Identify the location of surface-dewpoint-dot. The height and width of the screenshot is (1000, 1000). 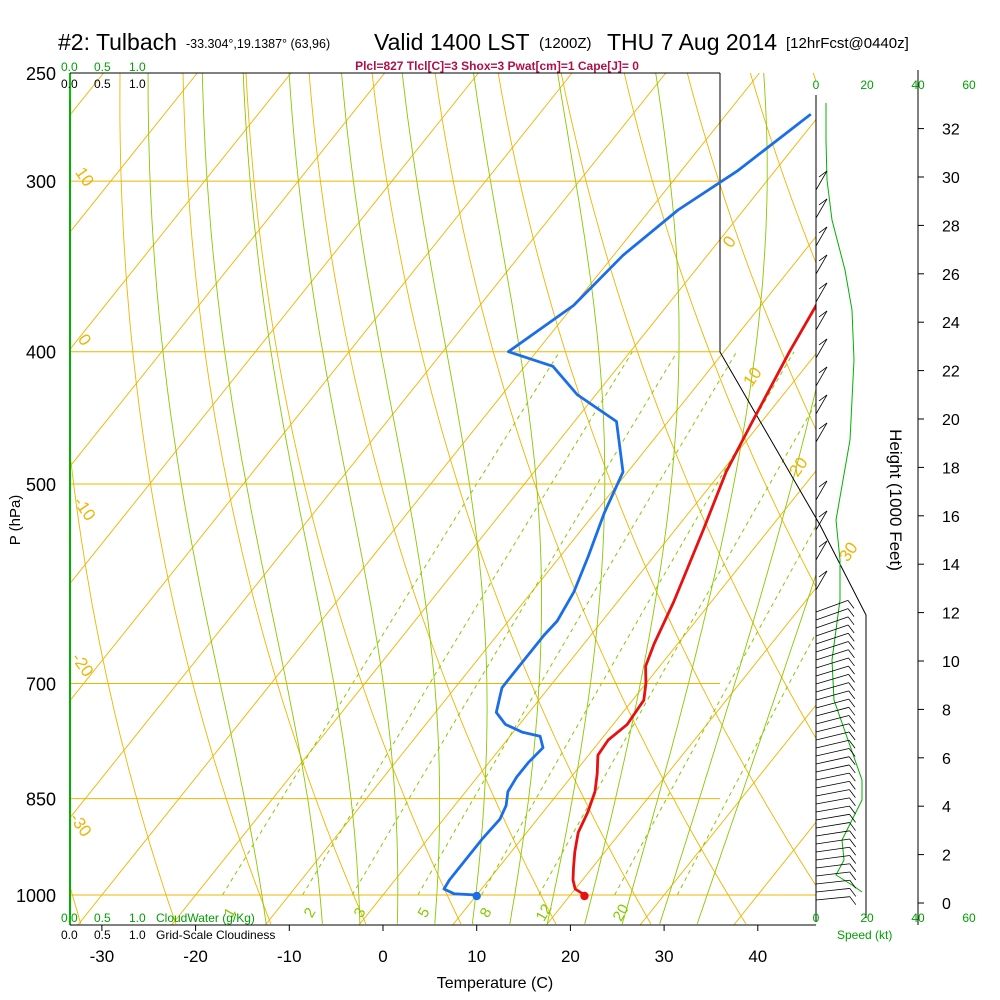
(476, 896).